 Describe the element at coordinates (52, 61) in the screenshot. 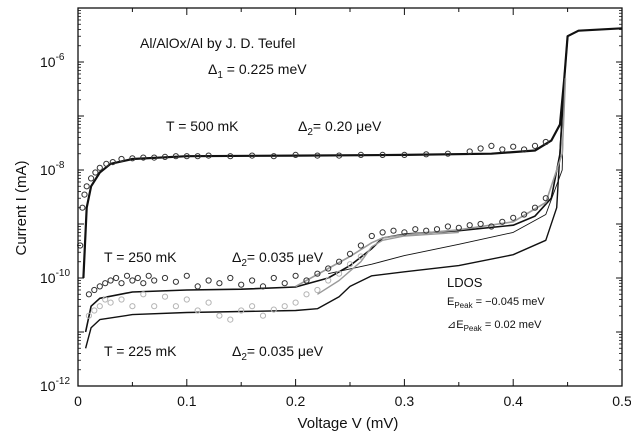

I see `y-tick-label: 10⁻⁶` at that location.